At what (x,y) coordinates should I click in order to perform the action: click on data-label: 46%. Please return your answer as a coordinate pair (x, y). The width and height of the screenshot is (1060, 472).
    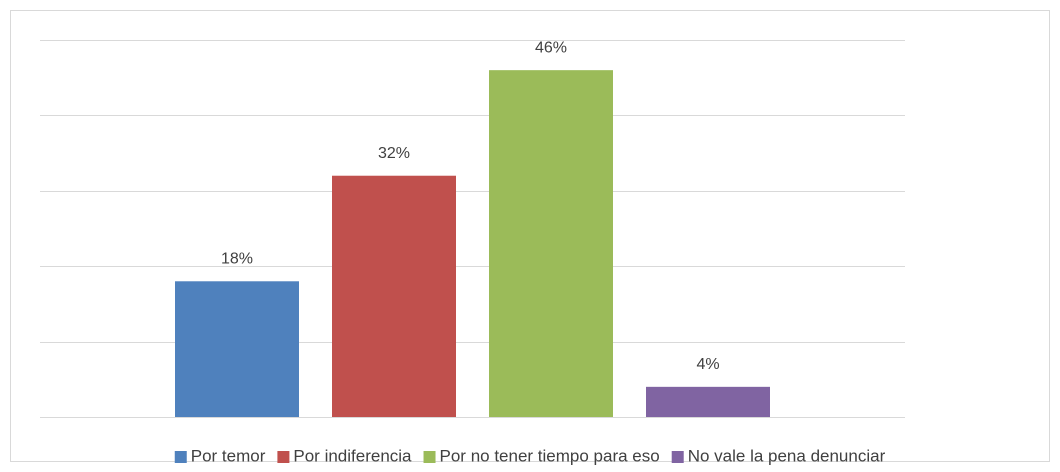
    Looking at the image, I should click on (551, 47).